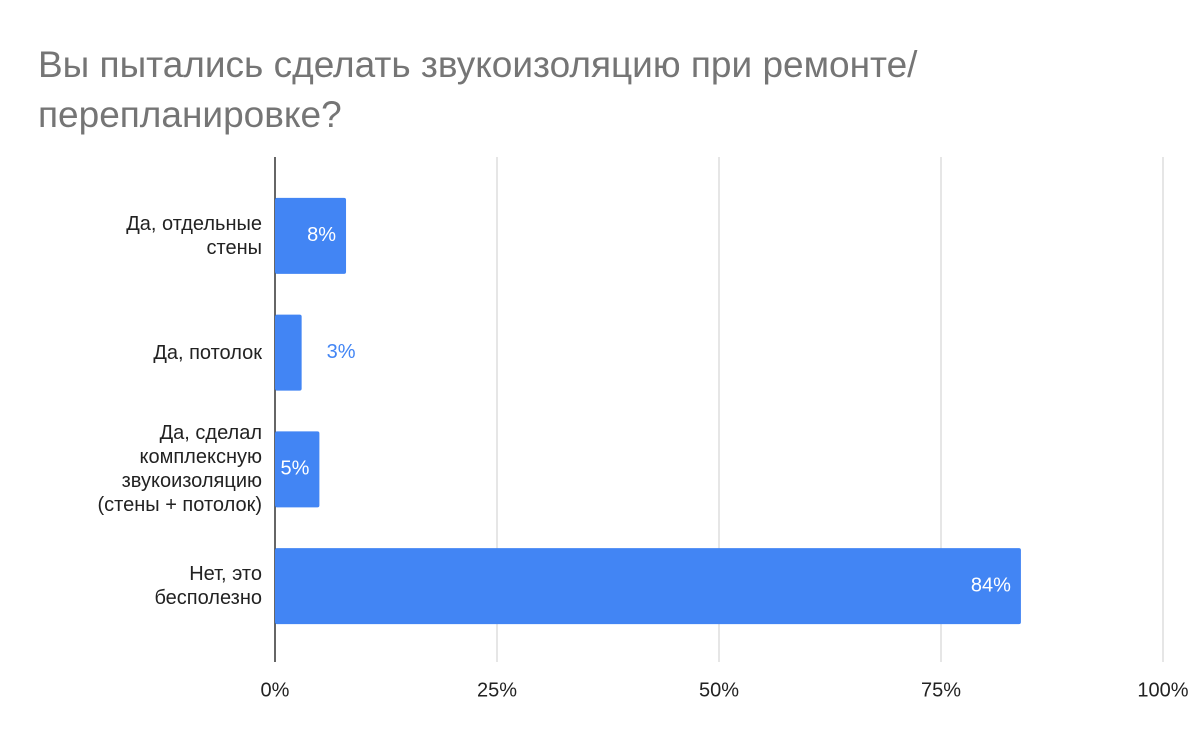 The height and width of the screenshot is (742, 1200). I want to click on y-tick-label: Да, потолок, so click(207, 352).